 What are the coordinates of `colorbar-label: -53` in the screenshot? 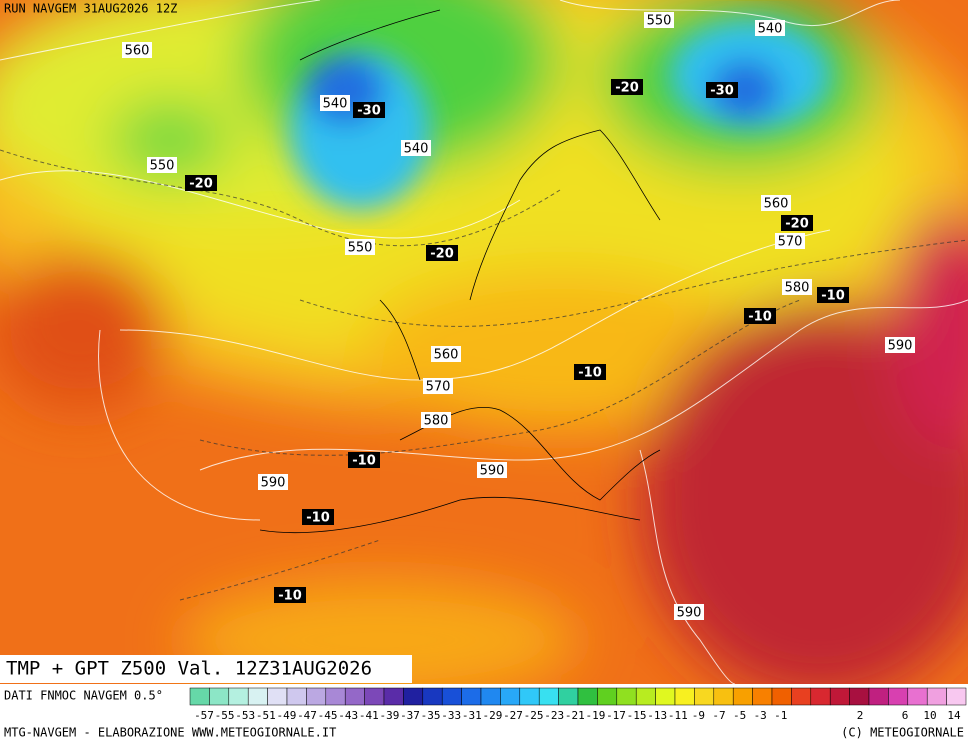 It's located at (245, 715).